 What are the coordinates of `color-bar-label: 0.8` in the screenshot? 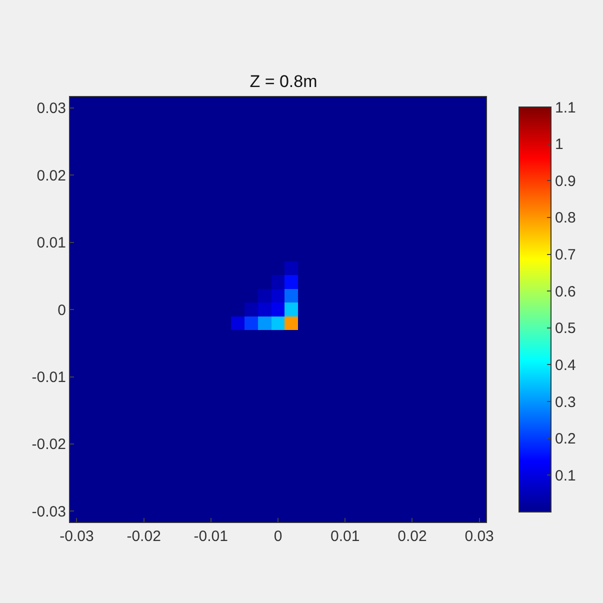 It's located at (565, 218).